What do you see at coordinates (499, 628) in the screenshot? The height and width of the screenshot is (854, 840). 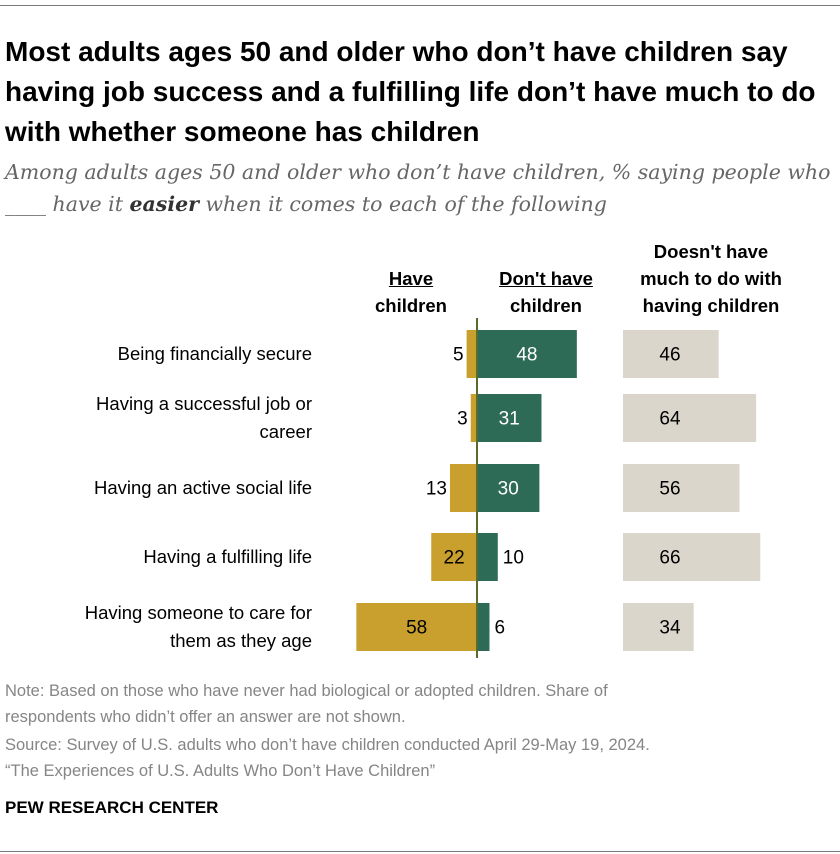 I see `value-dont-have-children-4: 6` at bounding box center [499, 628].